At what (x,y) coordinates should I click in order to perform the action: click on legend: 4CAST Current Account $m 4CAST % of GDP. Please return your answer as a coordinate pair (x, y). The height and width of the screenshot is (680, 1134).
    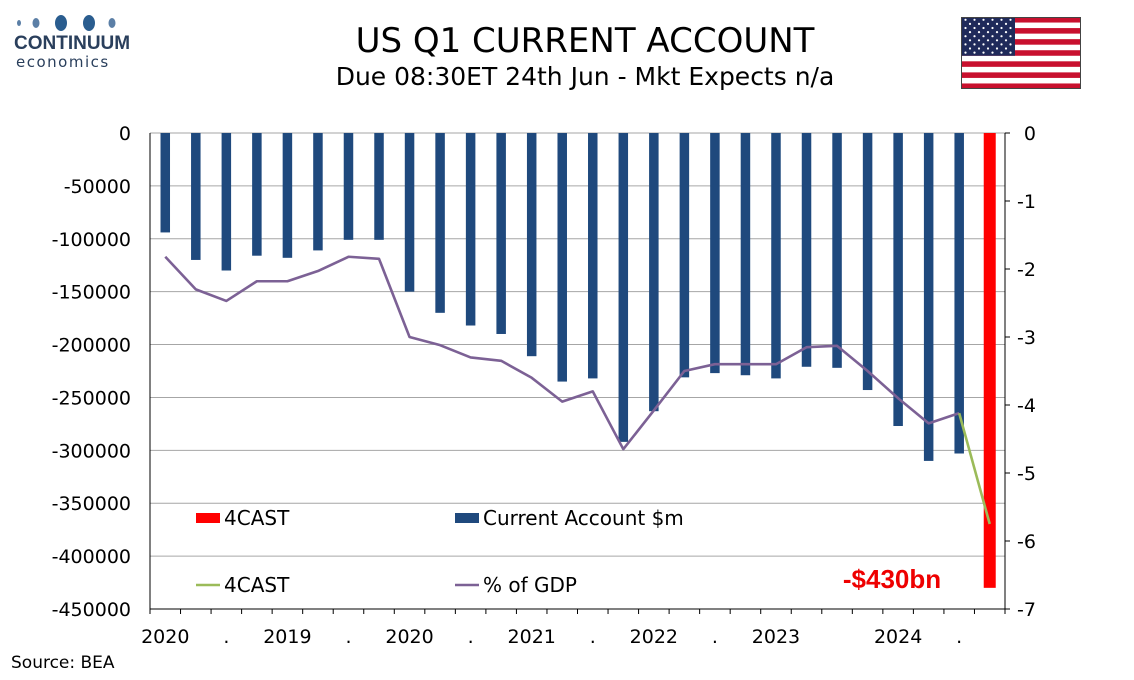
    Looking at the image, I should click on (440, 551).